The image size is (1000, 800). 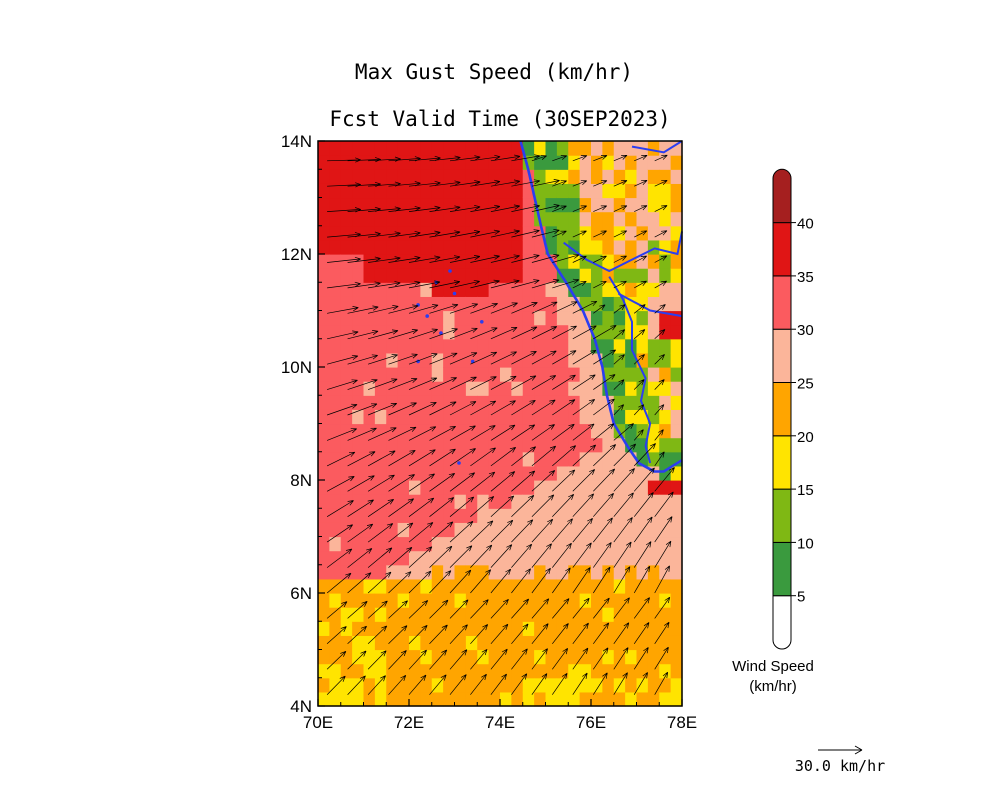 I want to click on island-marker, so click(x=482, y=322).